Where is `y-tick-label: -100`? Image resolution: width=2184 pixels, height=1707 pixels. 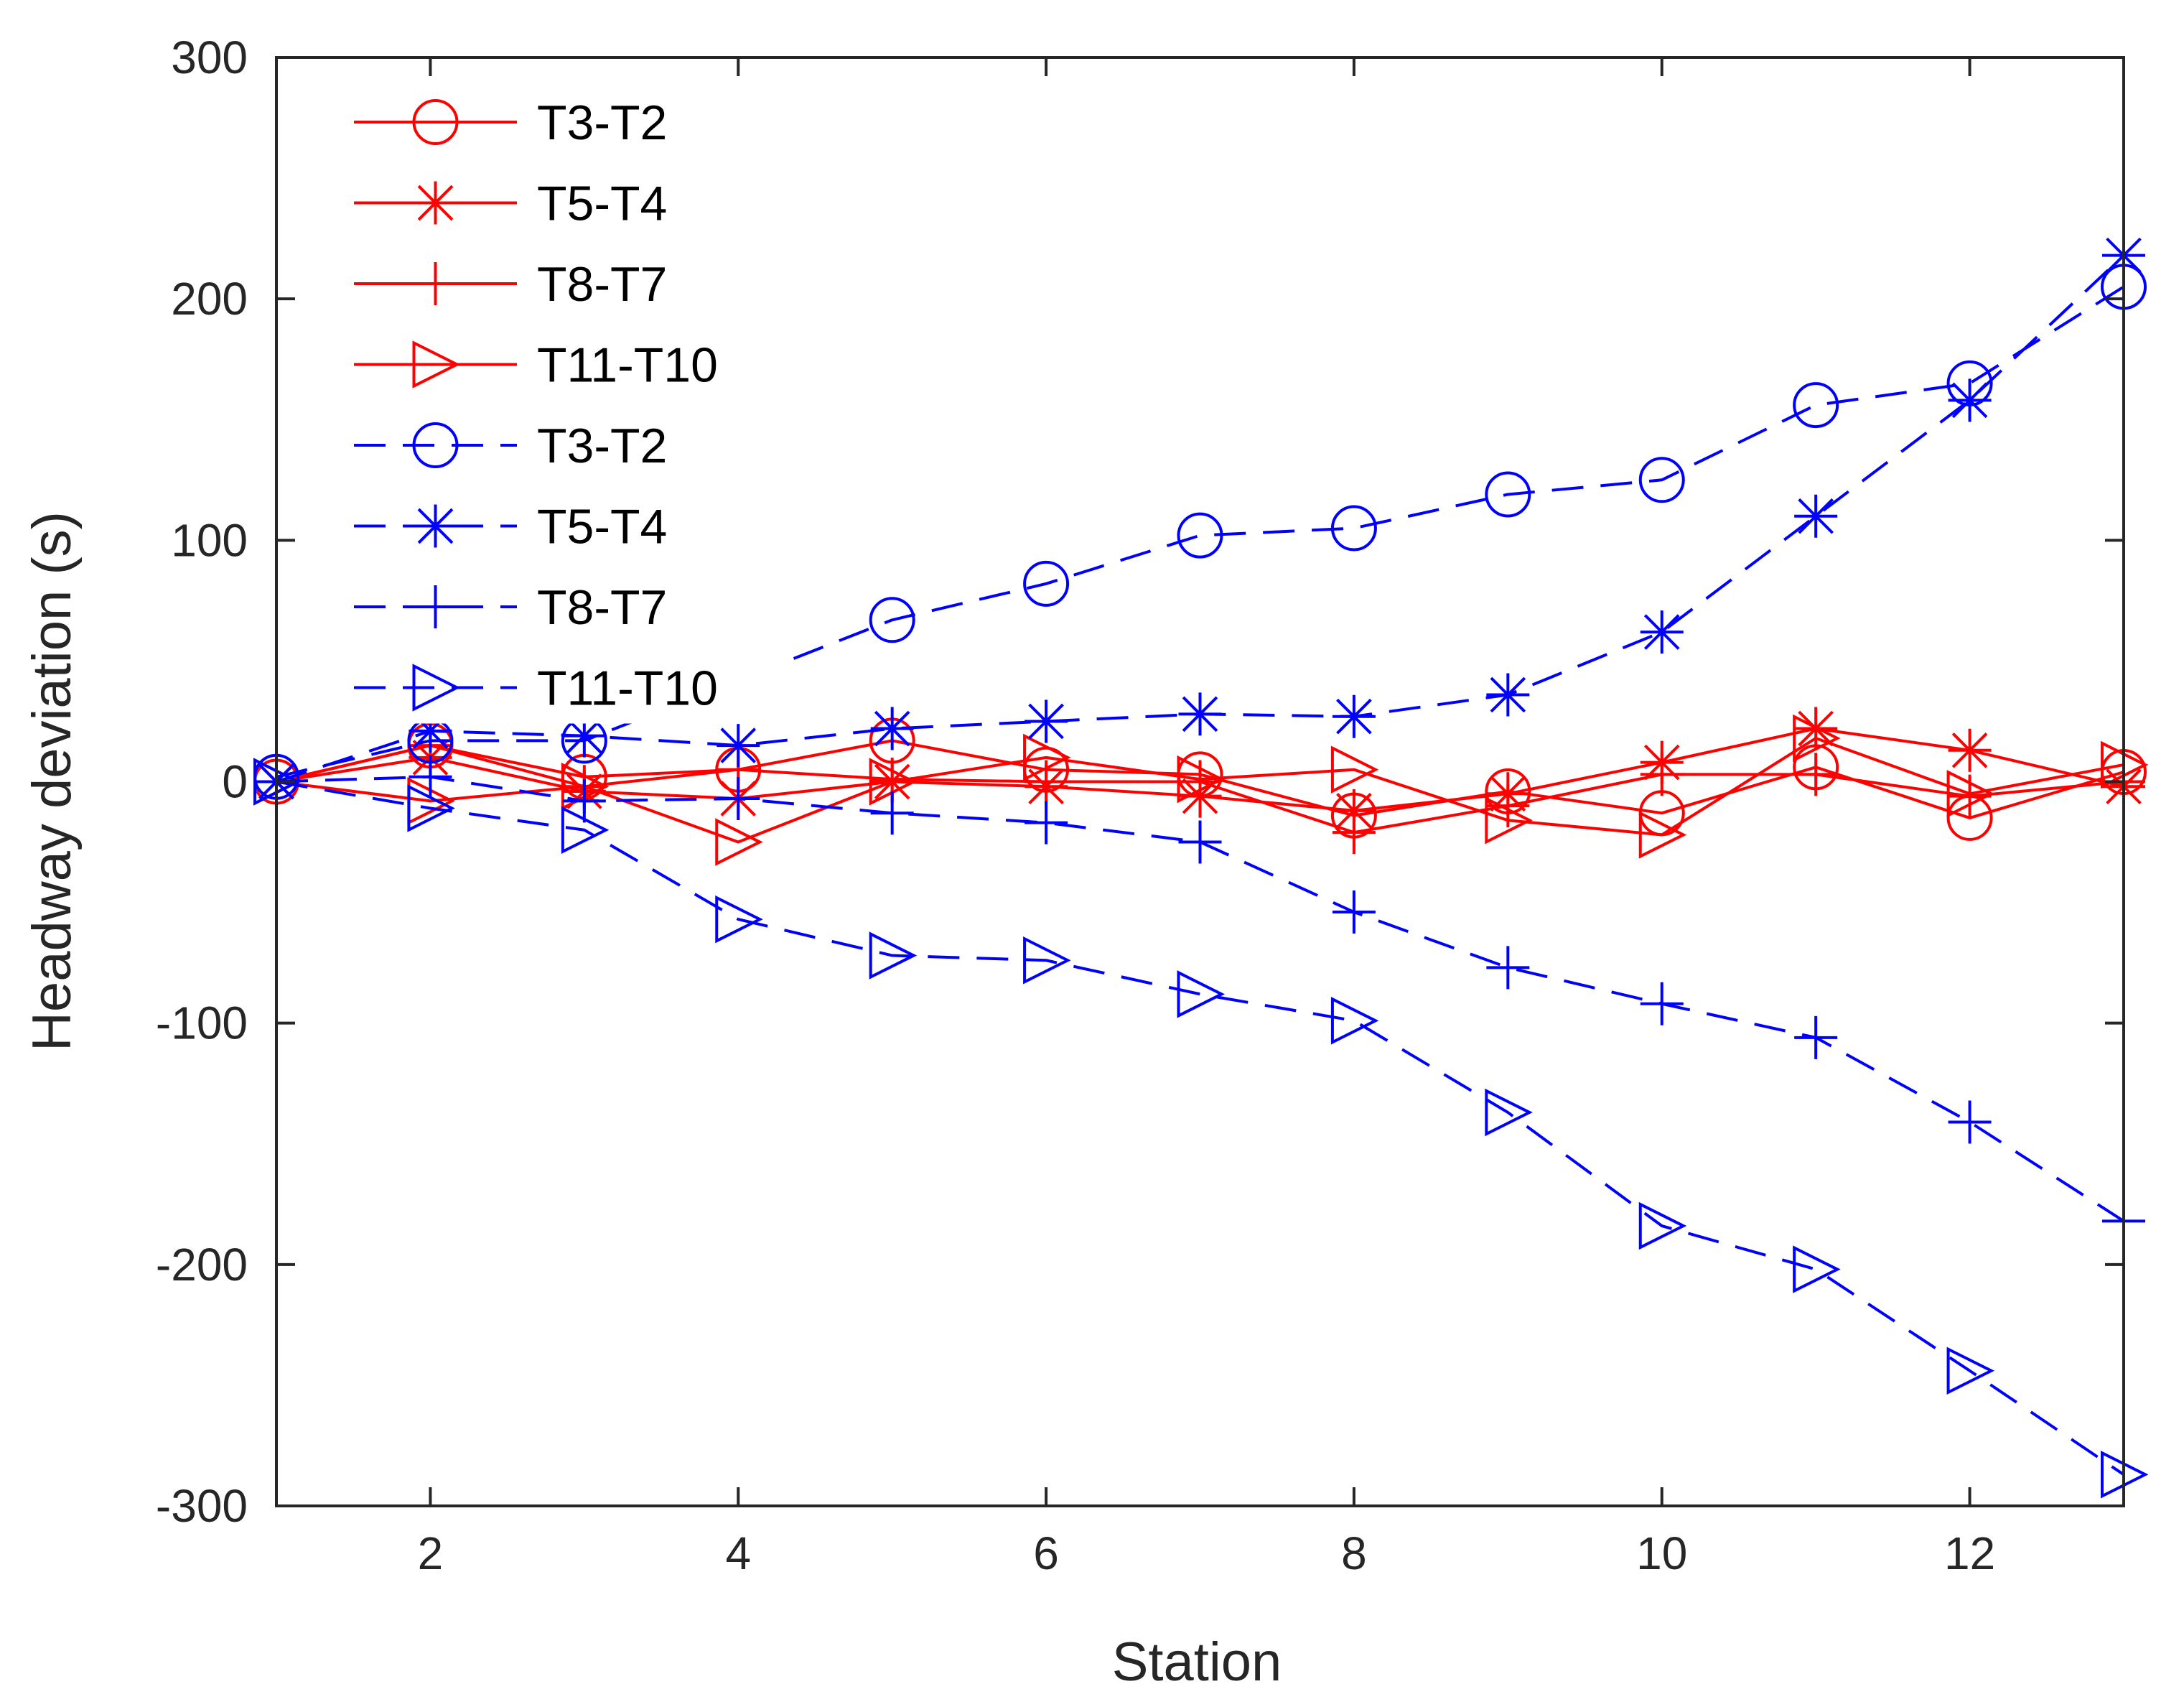 y-tick-label: -100 is located at coordinates (202, 1023).